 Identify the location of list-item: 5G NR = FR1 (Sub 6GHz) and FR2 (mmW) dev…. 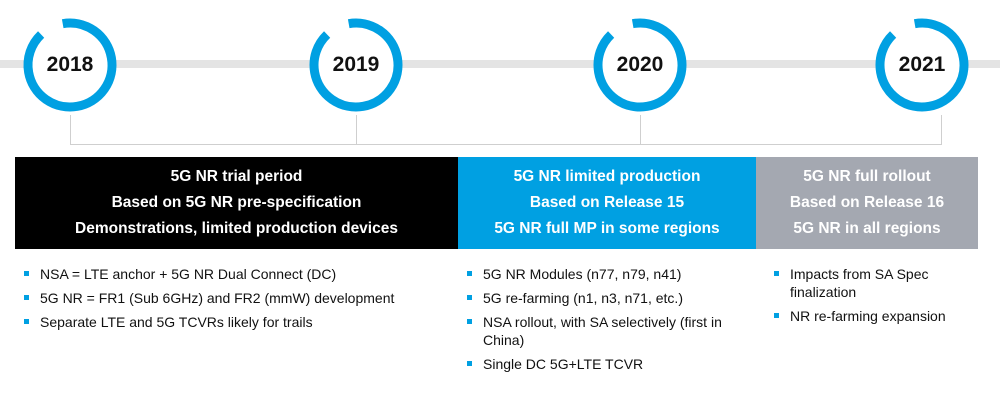
(233, 298).